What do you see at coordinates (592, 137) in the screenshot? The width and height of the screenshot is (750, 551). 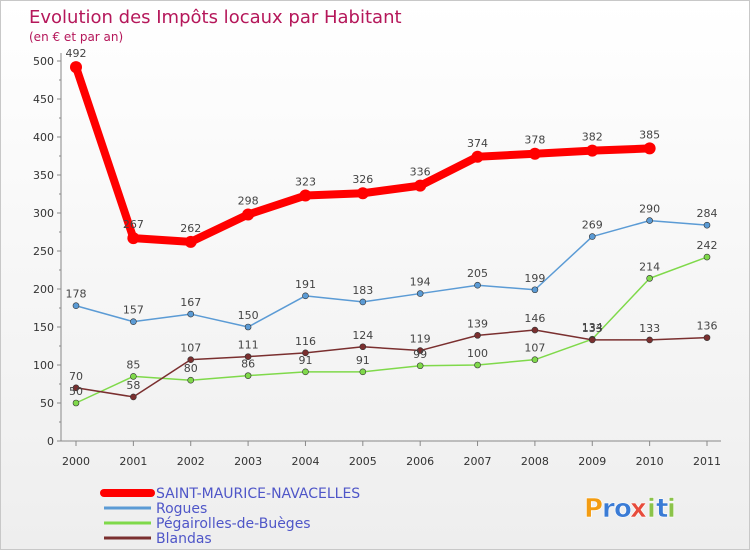 I see `data-label: 382` at bounding box center [592, 137].